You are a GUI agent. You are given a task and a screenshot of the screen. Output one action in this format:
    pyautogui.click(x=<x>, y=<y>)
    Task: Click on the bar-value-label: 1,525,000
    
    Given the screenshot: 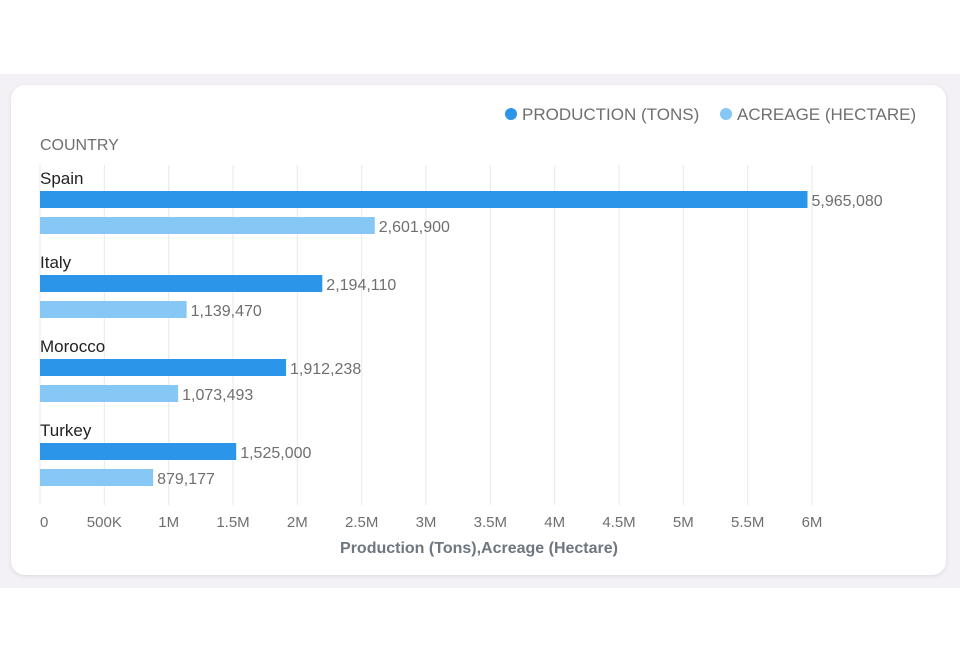 What is the action you would take?
    pyautogui.click(x=275, y=453)
    